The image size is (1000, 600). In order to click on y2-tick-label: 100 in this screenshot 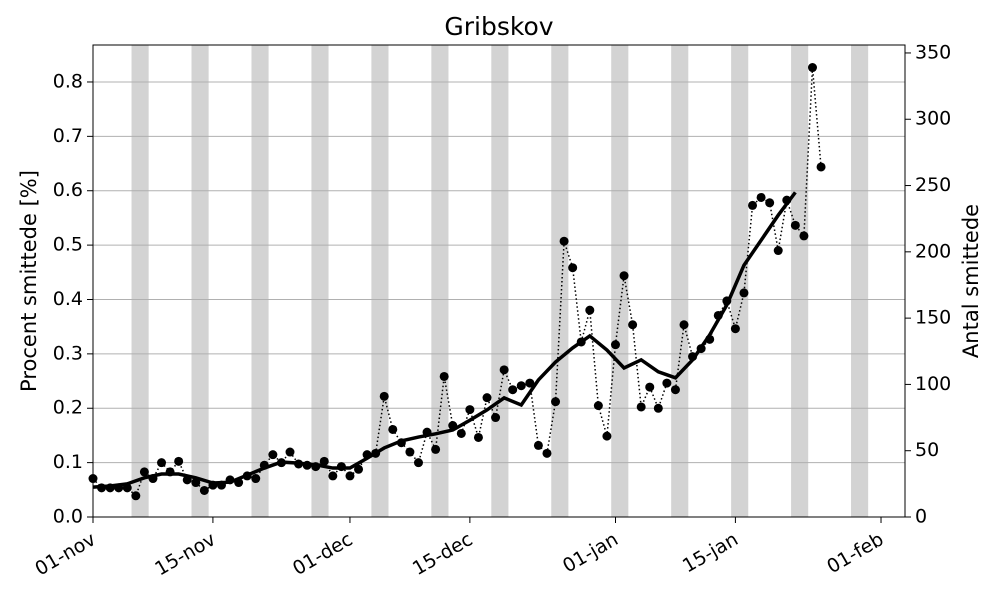, I will do `click(933, 384)`.